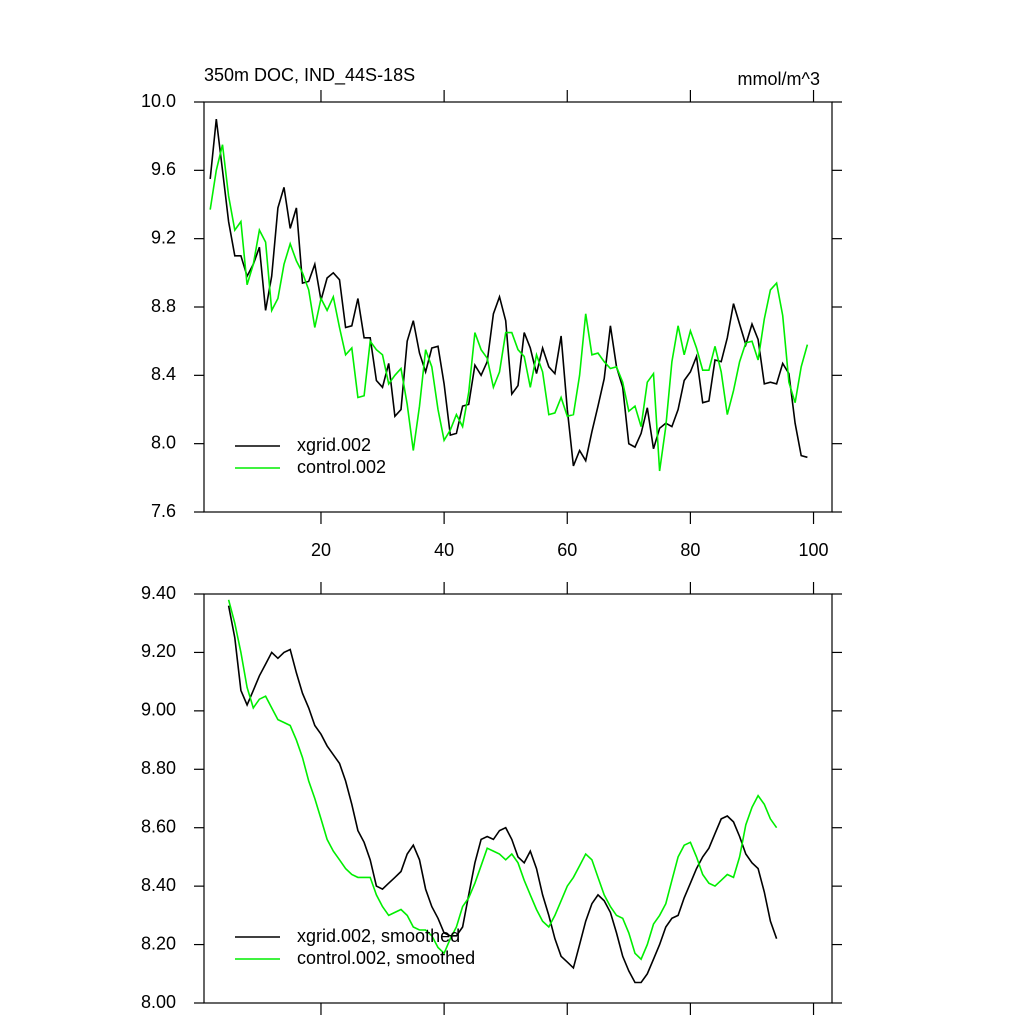  Describe the element at coordinates (321, 550) in the screenshot. I see `x-tick-label: 20` at that location.